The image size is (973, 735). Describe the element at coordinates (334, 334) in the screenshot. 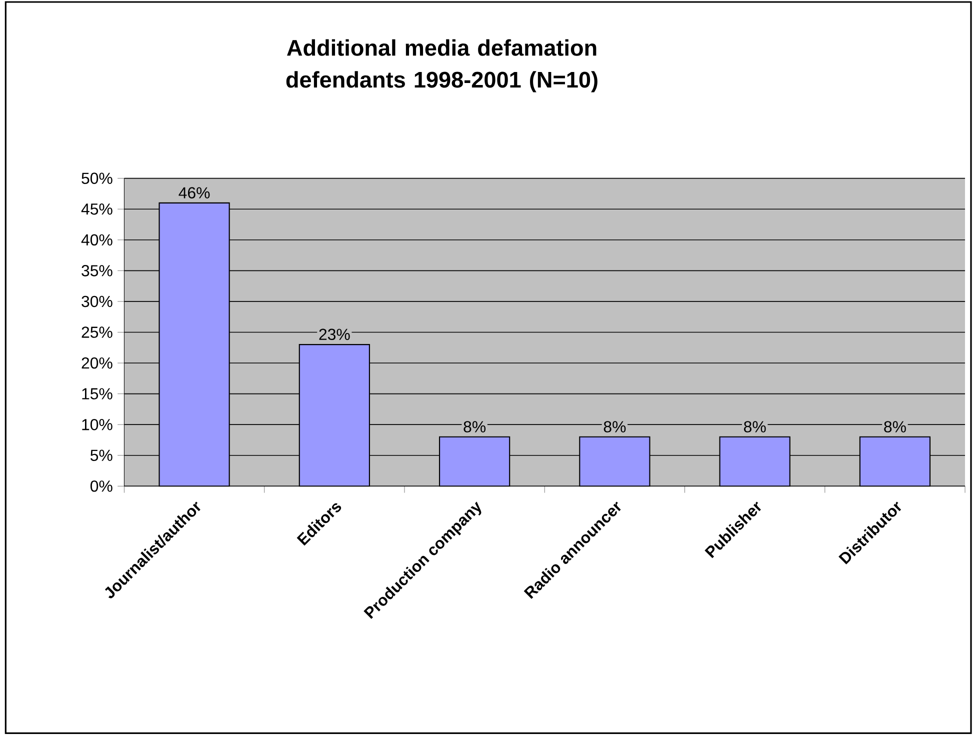

I see `data-label: 23%` at that location.